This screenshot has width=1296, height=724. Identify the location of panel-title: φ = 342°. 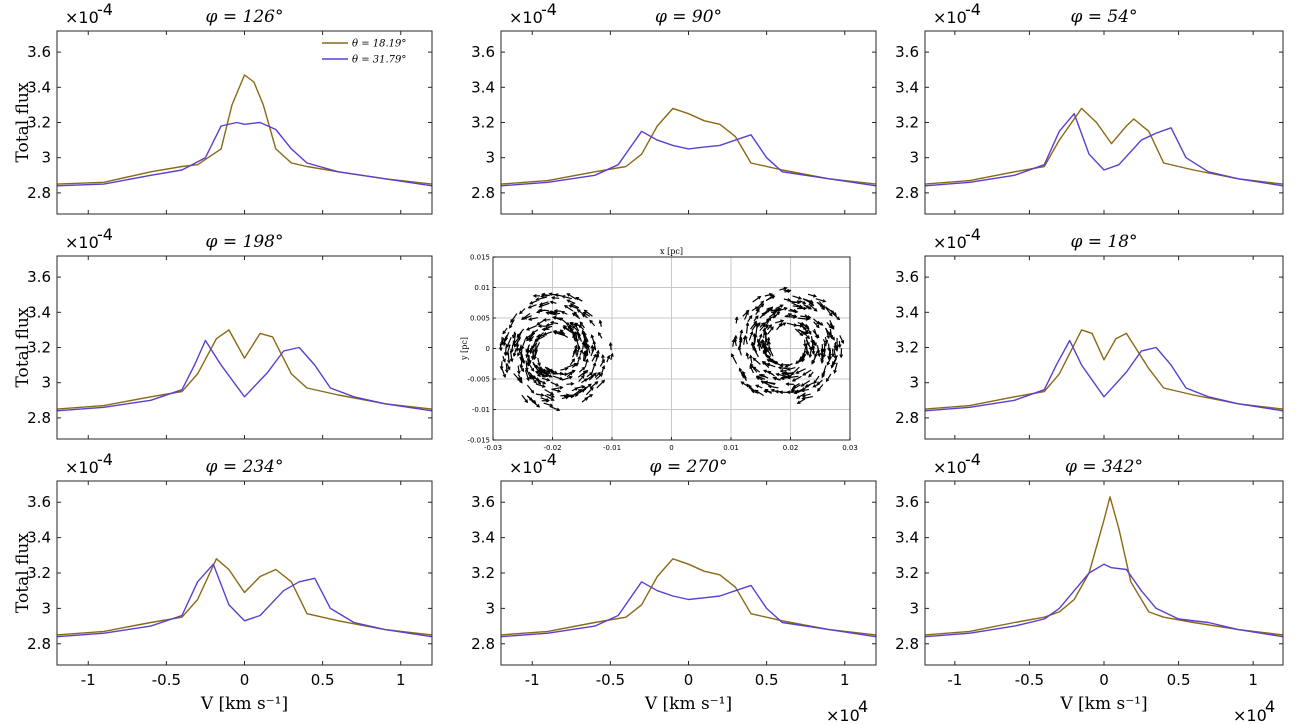
(1104, 467).